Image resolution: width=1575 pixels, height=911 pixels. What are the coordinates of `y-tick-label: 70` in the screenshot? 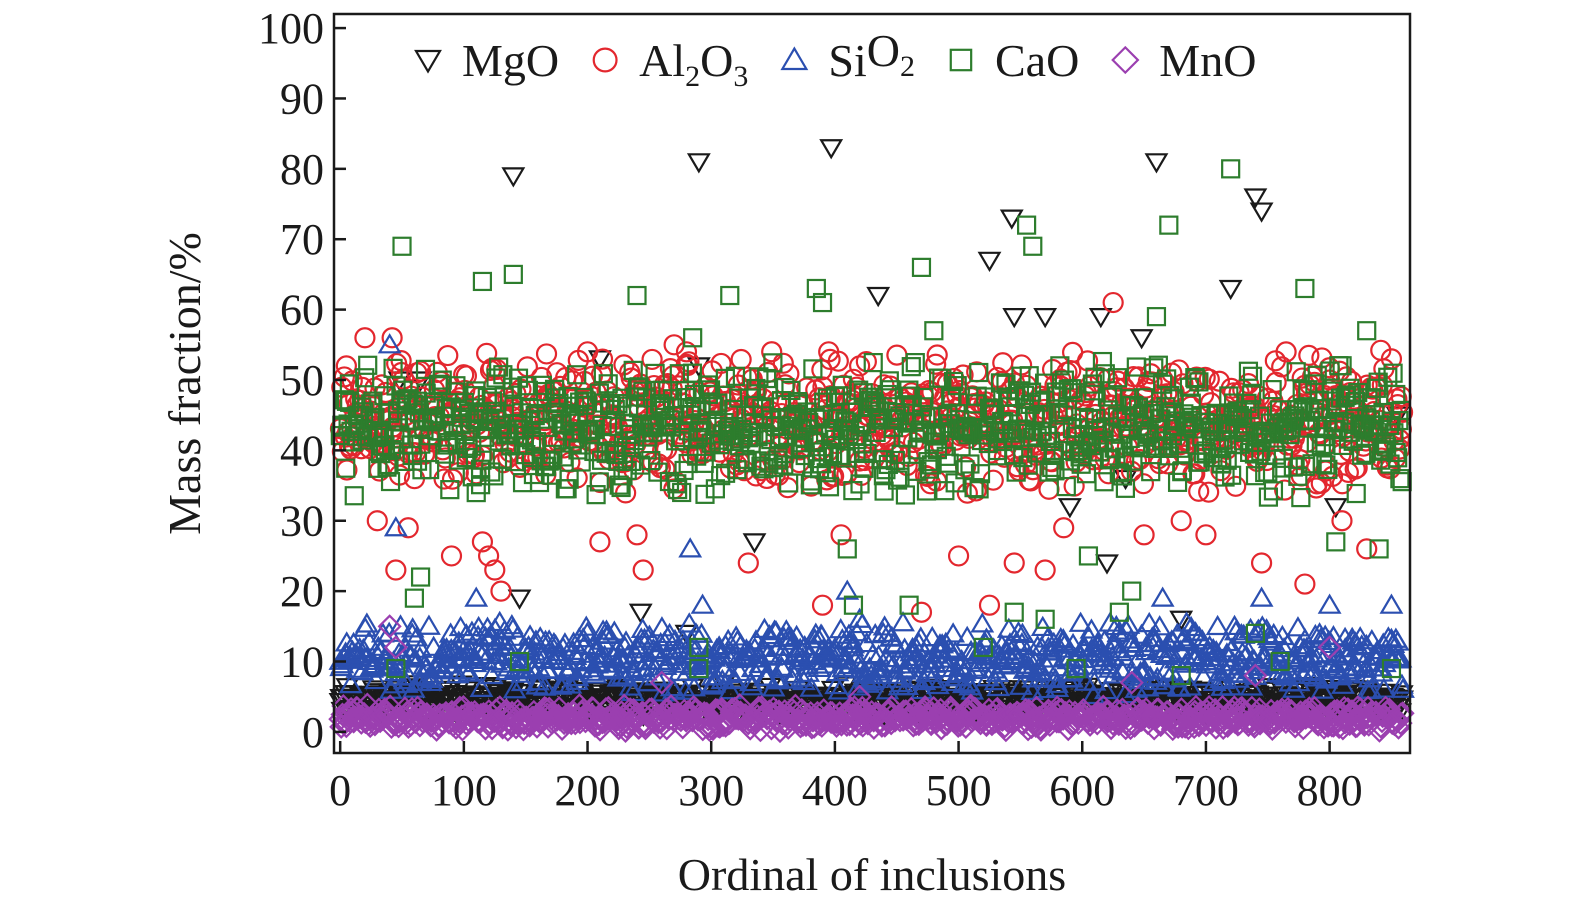 It's located at (302, 239).